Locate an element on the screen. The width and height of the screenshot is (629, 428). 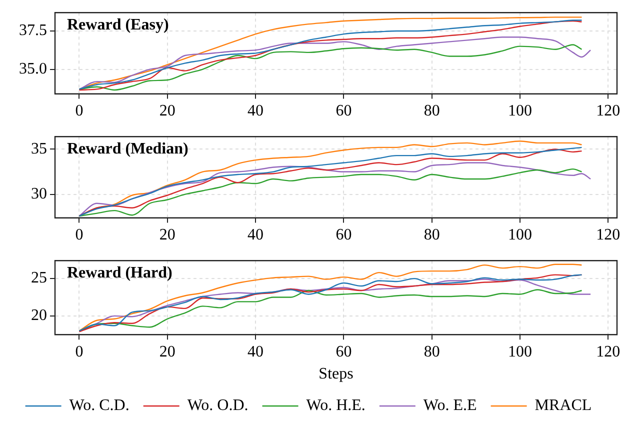
y-tick-label: 37.5 is located at coordinates (33, 31).